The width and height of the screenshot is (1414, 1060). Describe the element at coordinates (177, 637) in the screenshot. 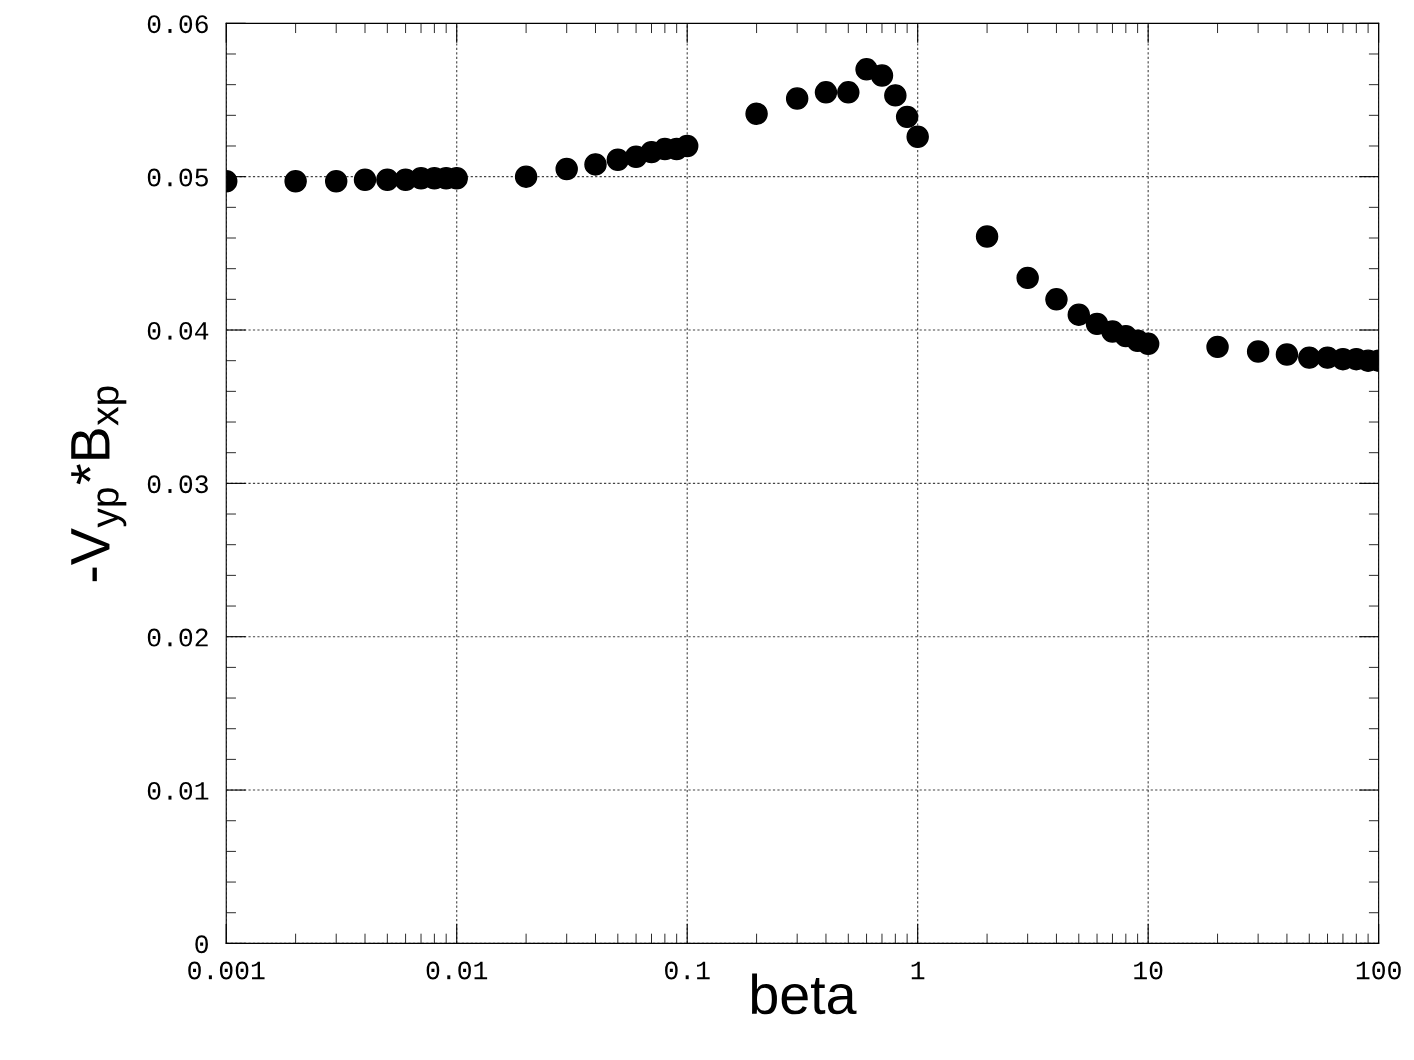

I see `y-tick-label: 0.02` at that location.